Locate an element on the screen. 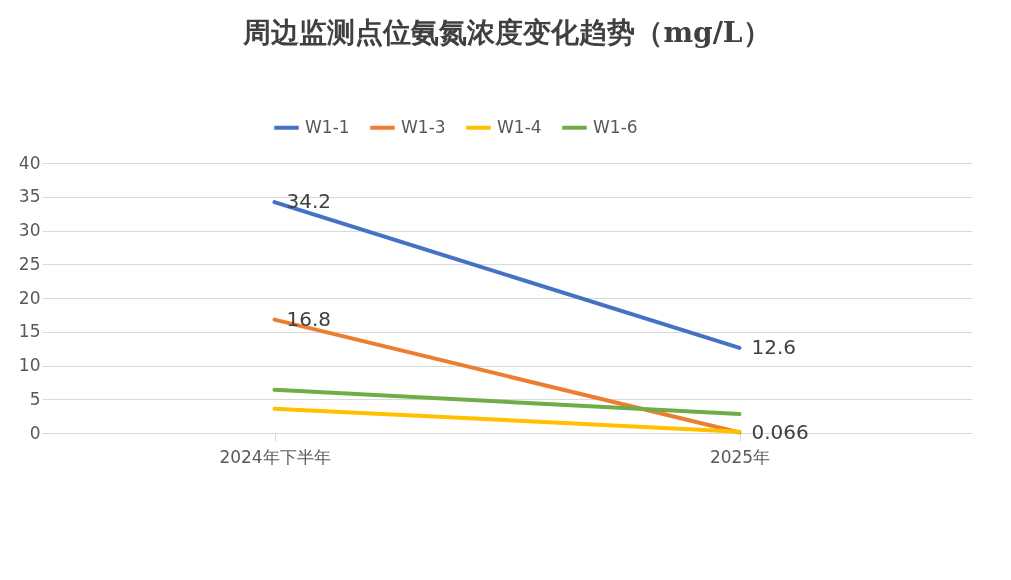 The width and height of the screenshot is (1011, 580). legend-label: W1-1 is located at coordinates (327, 126).